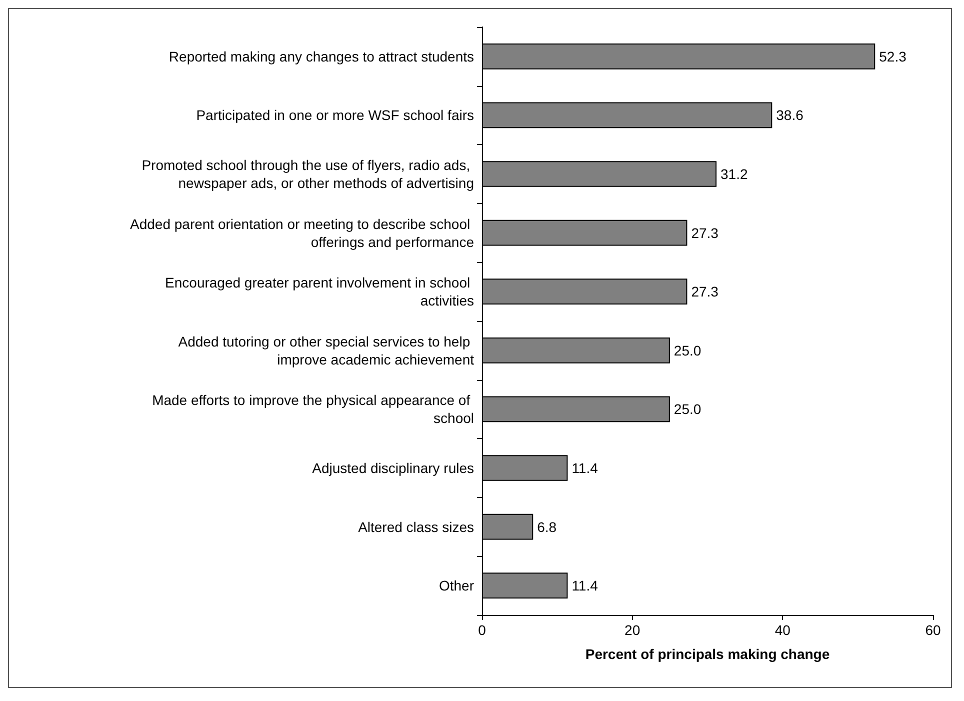 This screenshot has height=701, width=964. I want to click on y-tick-label: Encouraged greater parent involvement in school activities, so click(319, 291).